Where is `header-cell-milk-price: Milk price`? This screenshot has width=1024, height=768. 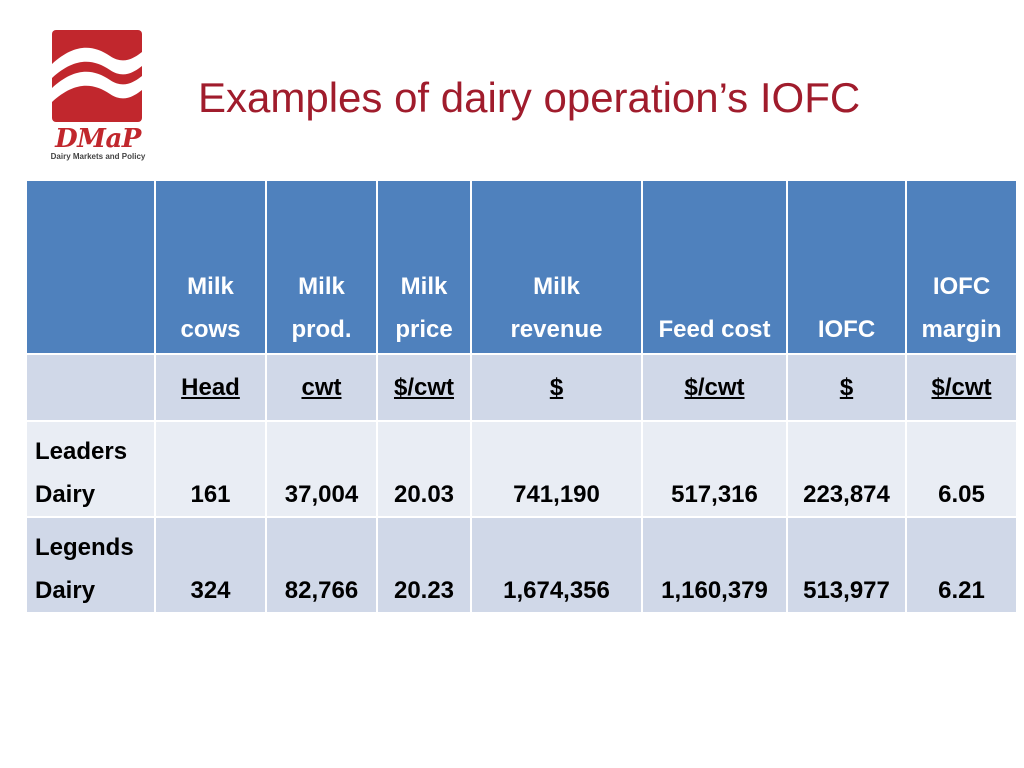
header-cell-milk-price: Milk price is located at coordinates (424, 267).